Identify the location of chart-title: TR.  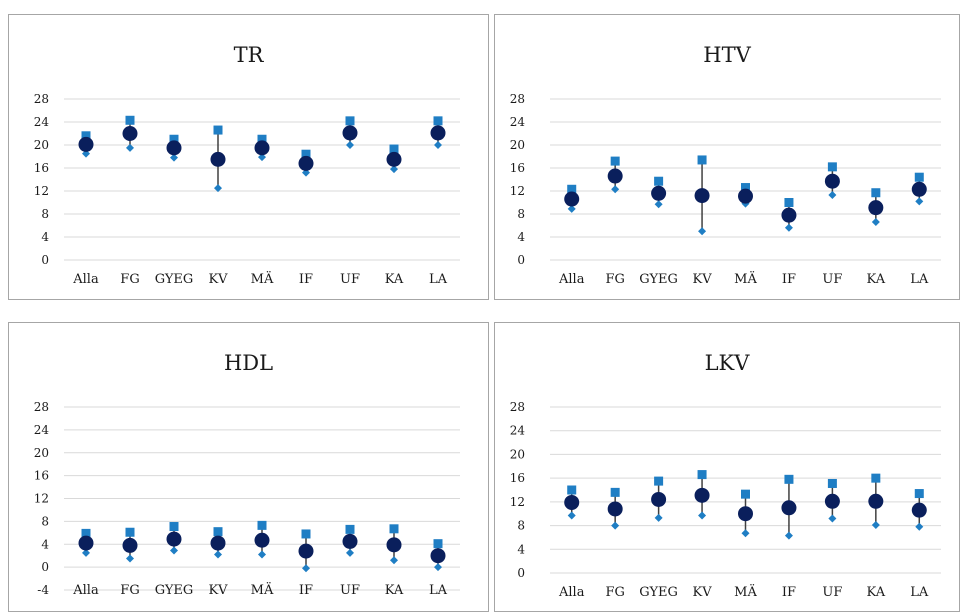
(248, 55).